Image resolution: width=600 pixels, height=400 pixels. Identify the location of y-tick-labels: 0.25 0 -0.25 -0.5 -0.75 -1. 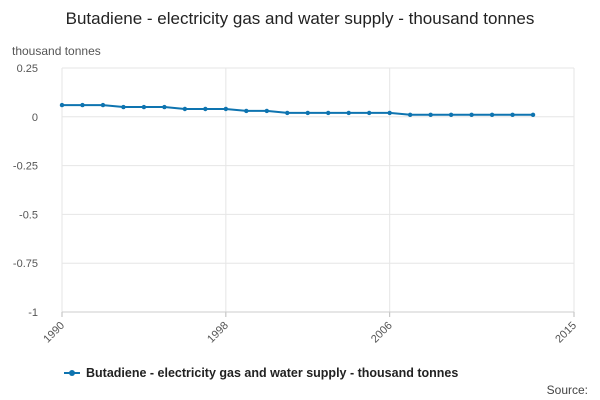
(25, 191).